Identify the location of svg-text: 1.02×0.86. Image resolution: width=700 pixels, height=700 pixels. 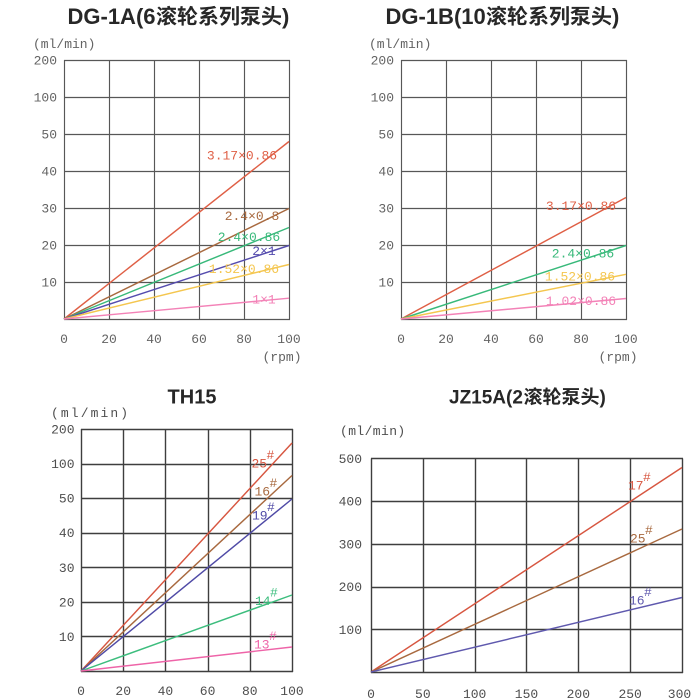
(581, 301).